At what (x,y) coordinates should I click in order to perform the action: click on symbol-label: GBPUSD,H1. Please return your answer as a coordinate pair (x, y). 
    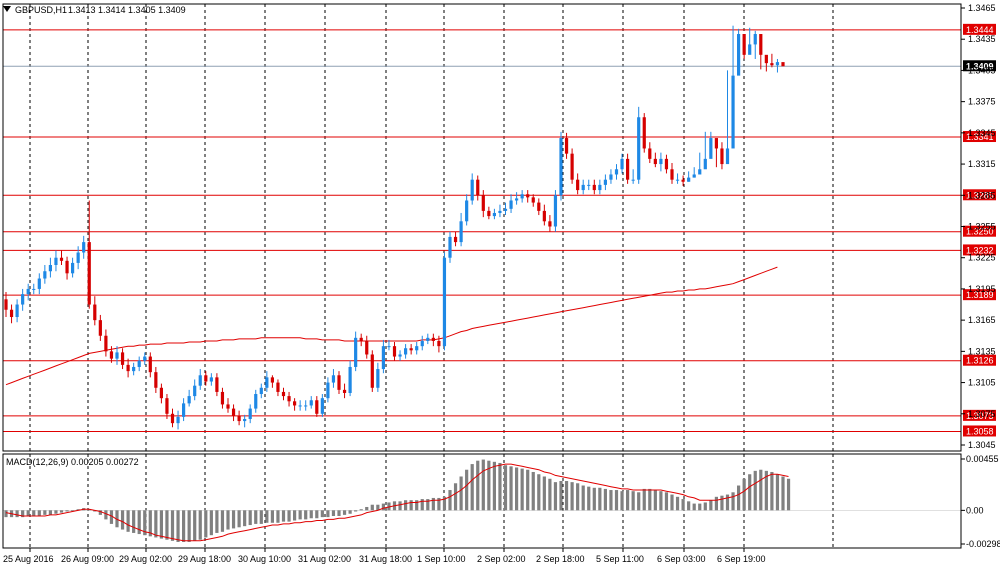
    Looking at the image, I should click on (41, 10).